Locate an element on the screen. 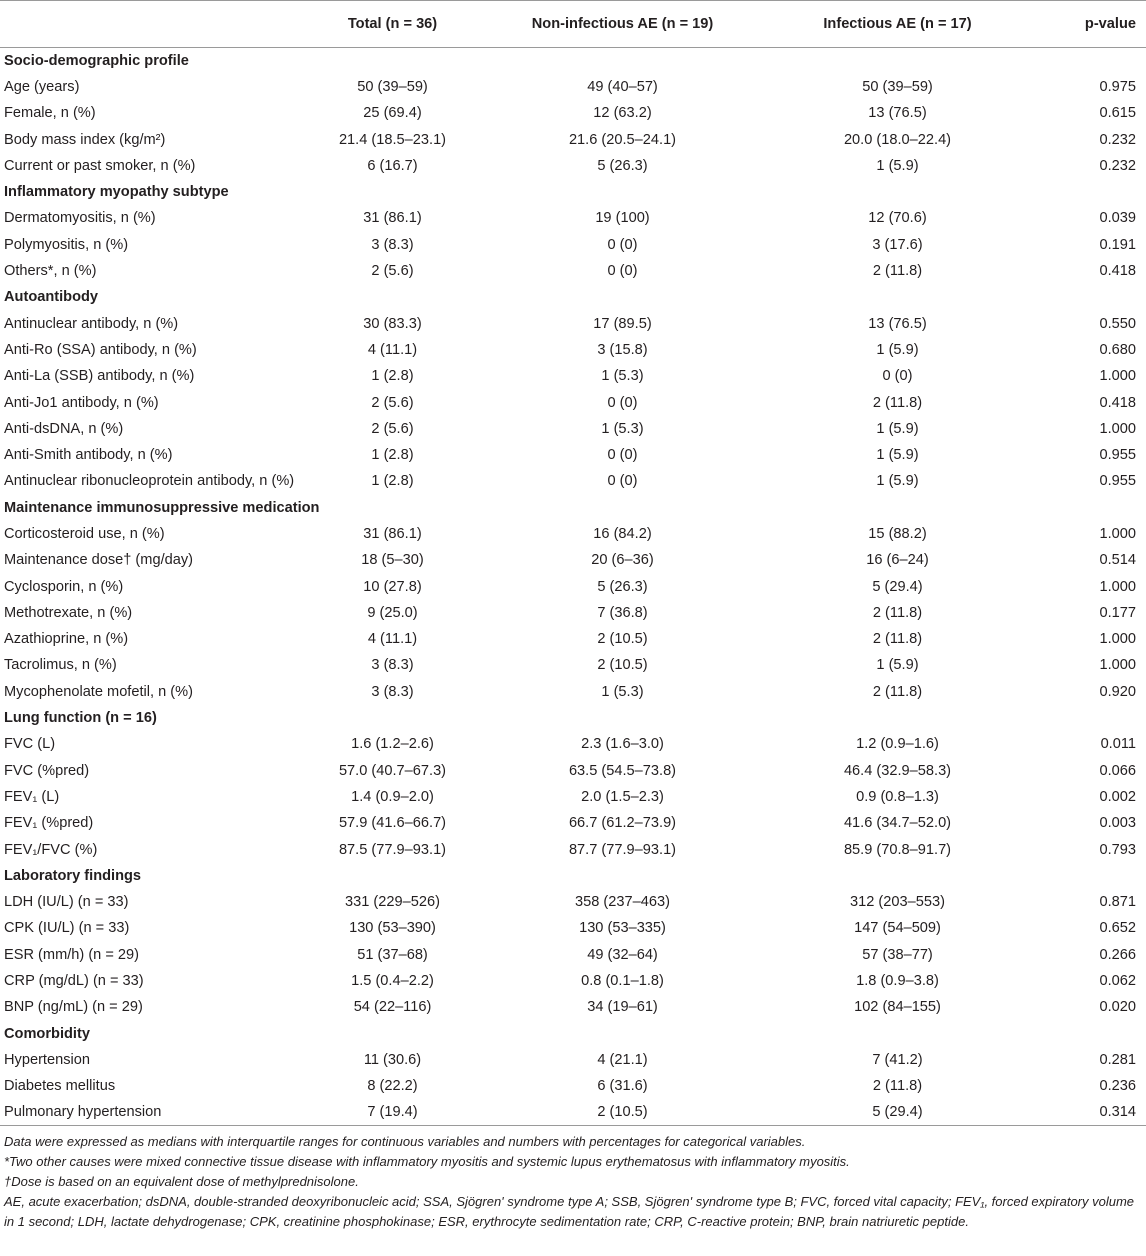 The width and height of the screenshot is (1146, 1256). cell-pvalue: 0.062 is located at coordinates (1117, 981).